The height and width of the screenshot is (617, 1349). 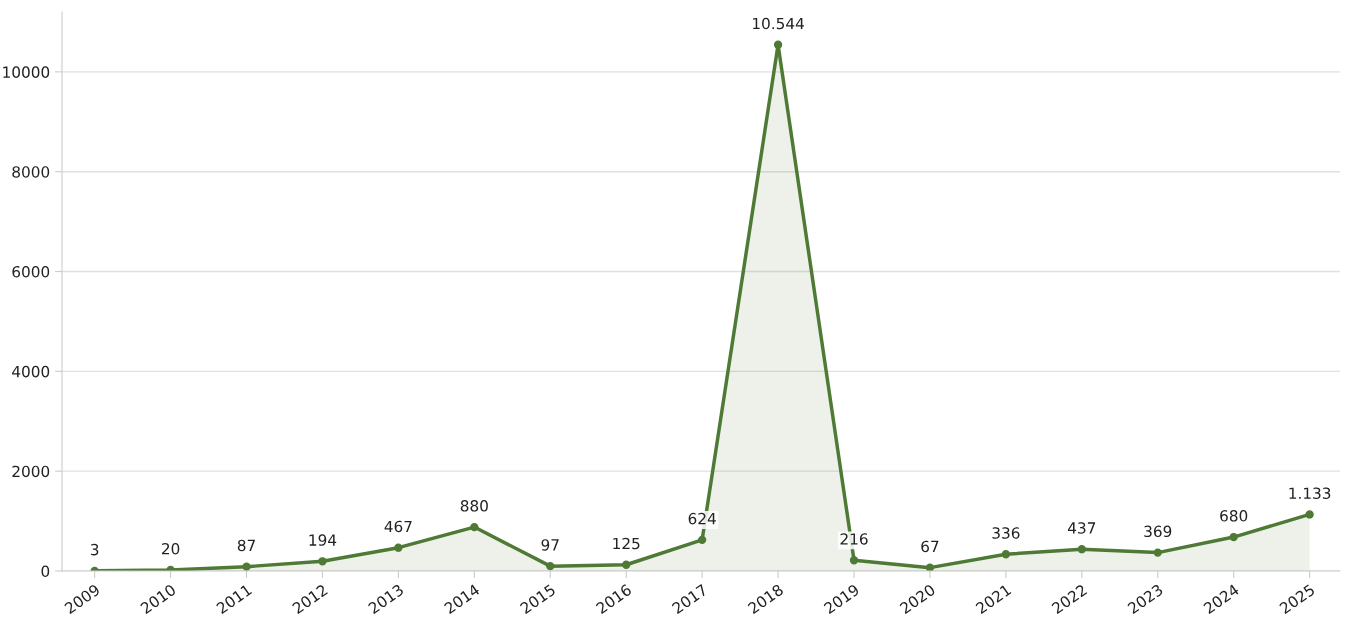 I want to click on data-label: 336, so click(x=1006, y=533).